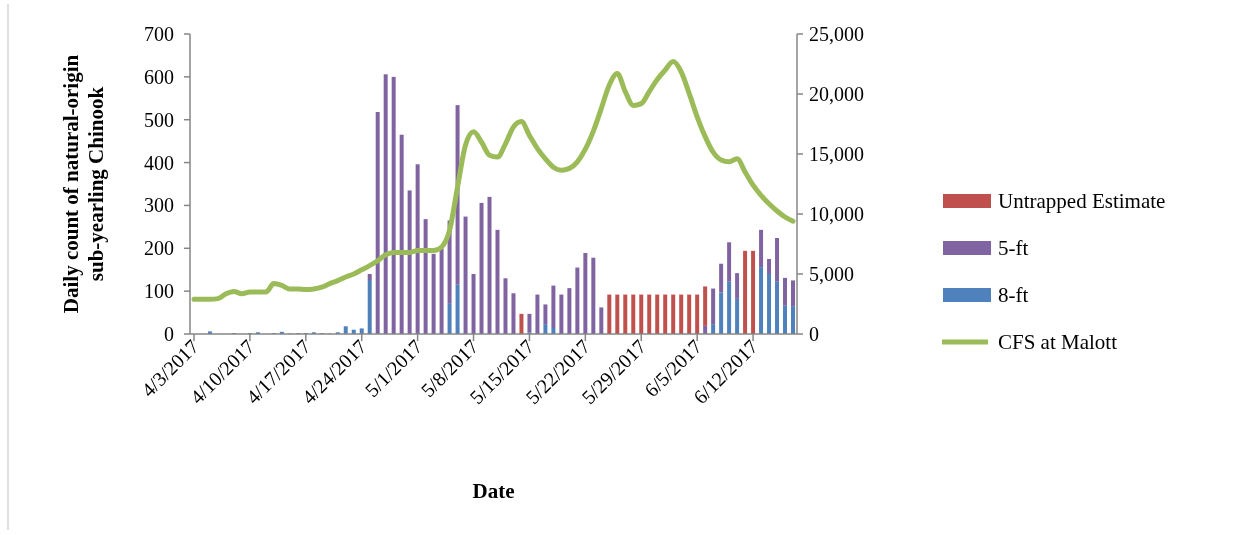 The image size is (1248, 534). Describe the element at coordinates (159, 34) in the screenshot. I see `y-tick-label: 700` at that location.